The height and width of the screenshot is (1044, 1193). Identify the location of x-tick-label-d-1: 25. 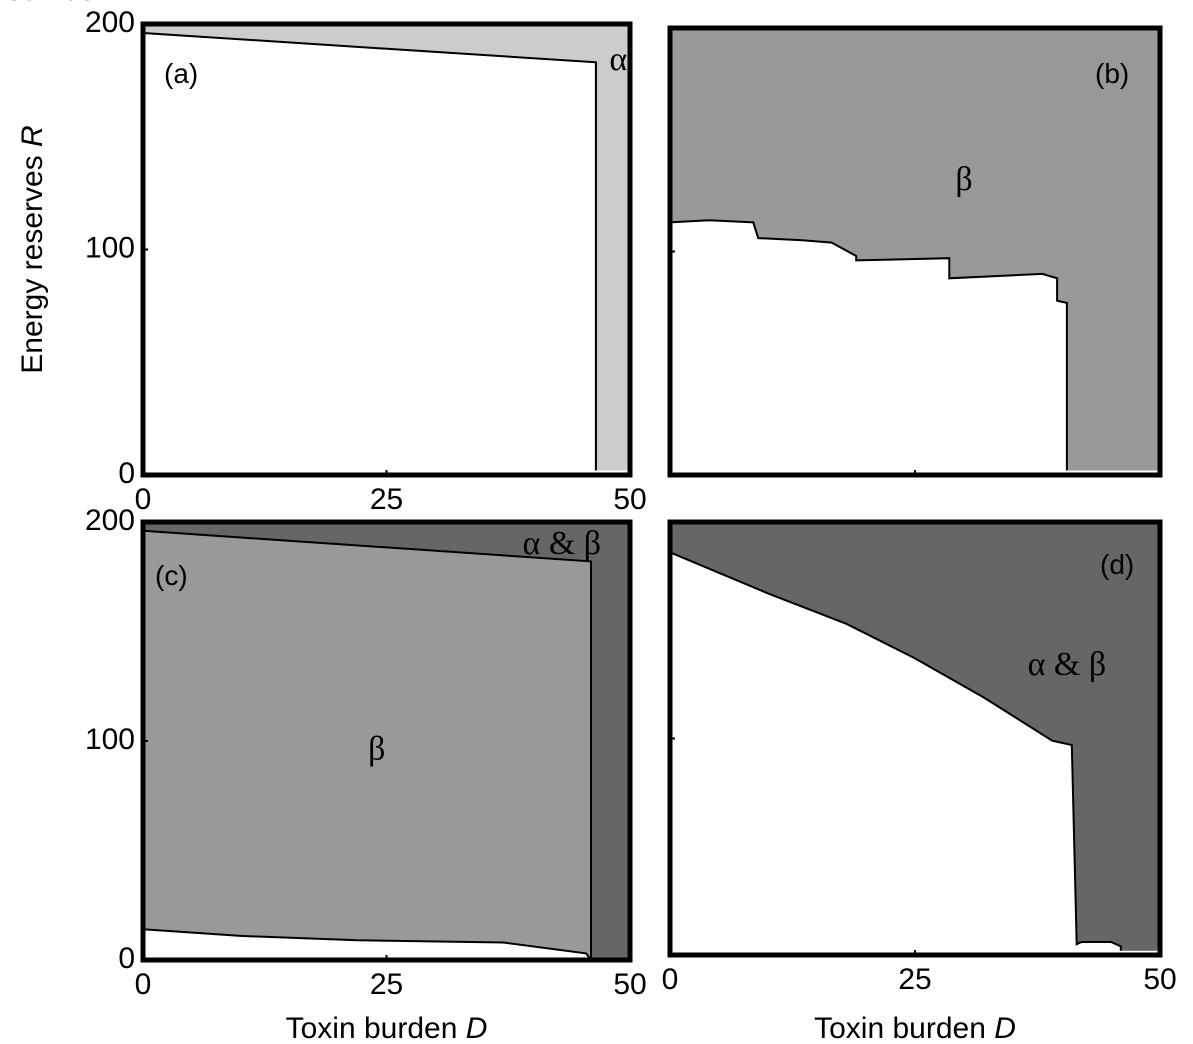
(914, 979).